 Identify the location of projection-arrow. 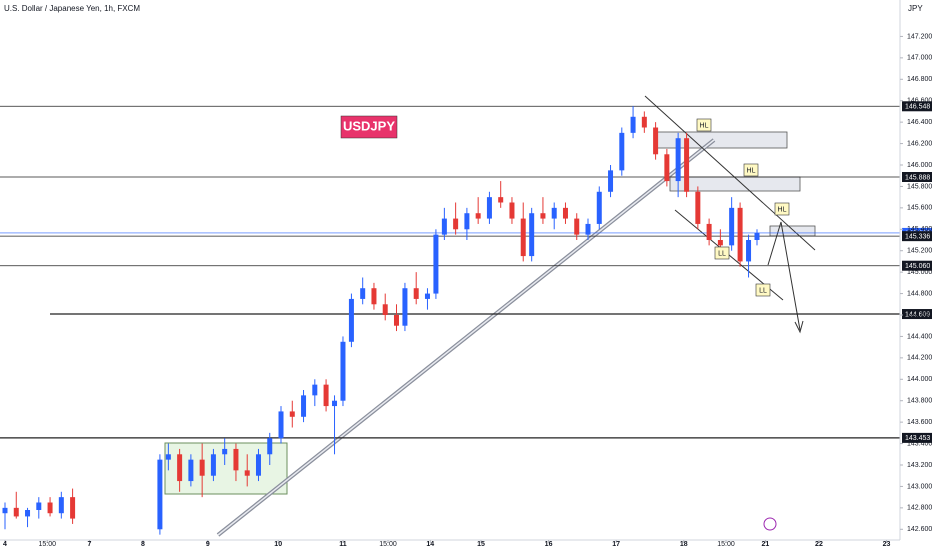
(784, 276).